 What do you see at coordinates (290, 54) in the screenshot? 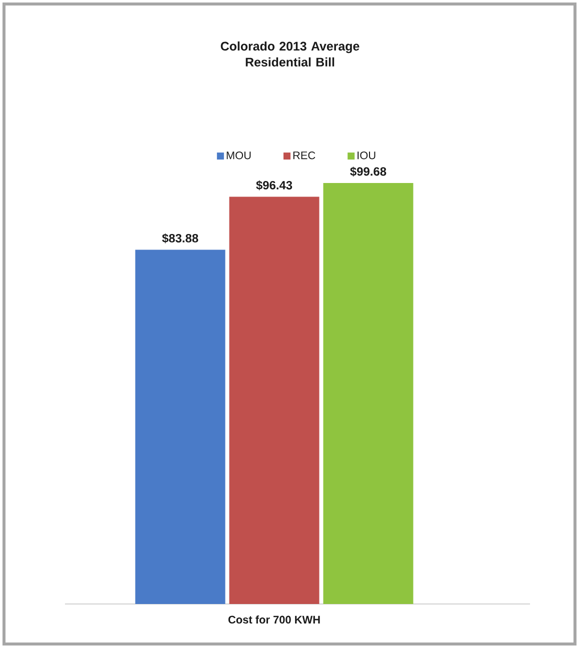
I see `chart-title: Colorado 2013 Average Residential Bill` at bounding box center [290, 54].